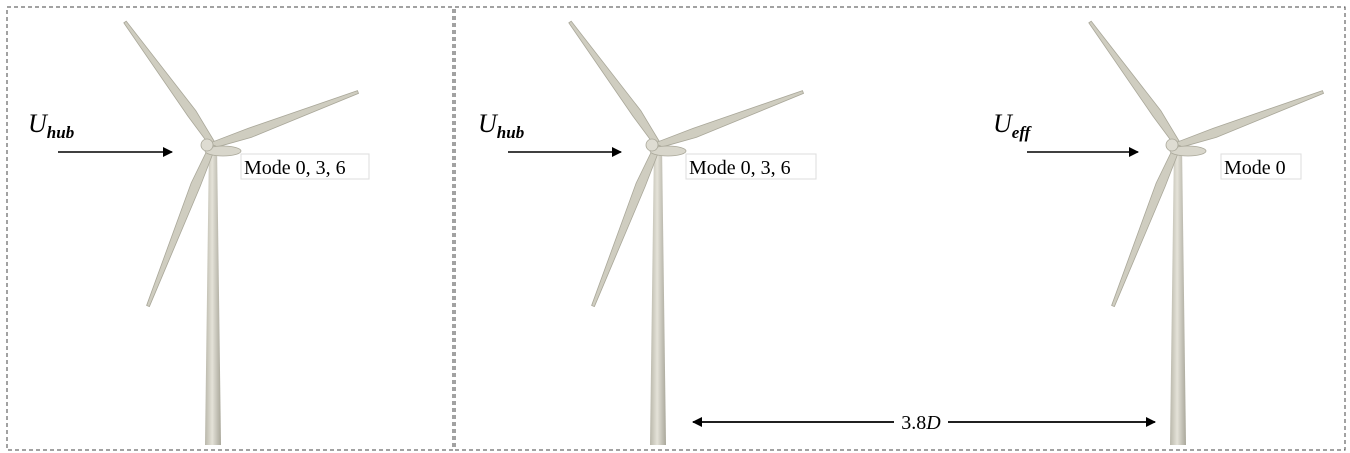 The image size is (1350, 453). Describe the element at coordinates (933, 423) in the screenshot. I see `spacing-symbol: D` at that location.